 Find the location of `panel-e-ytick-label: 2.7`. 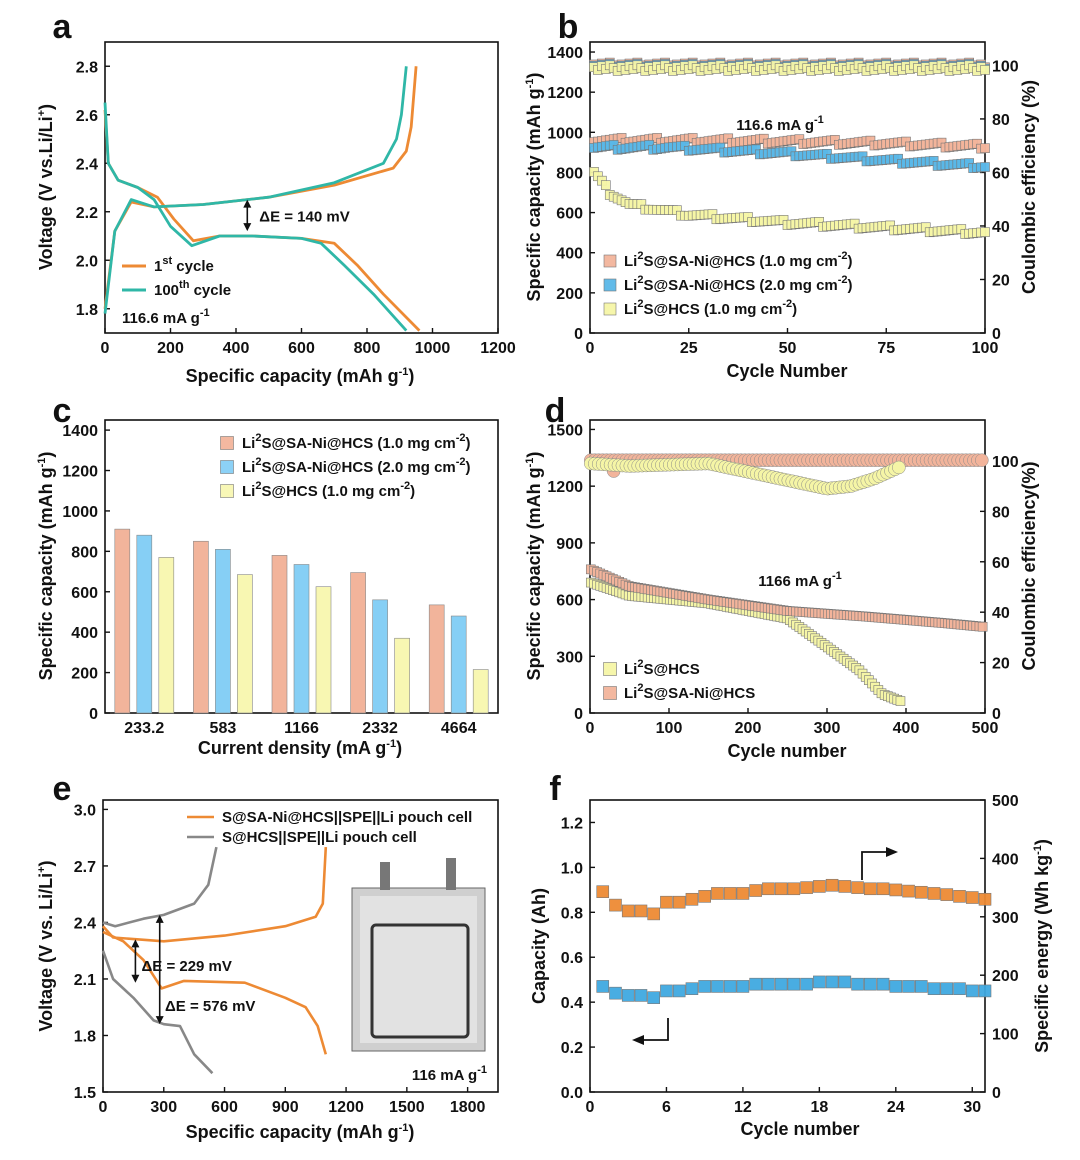

panel-e-ytick-label: 2.7 is located at coordinates (85, 867).